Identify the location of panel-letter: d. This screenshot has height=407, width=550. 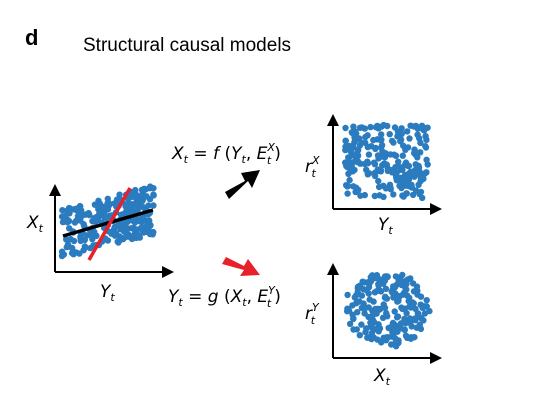
(32, 37).